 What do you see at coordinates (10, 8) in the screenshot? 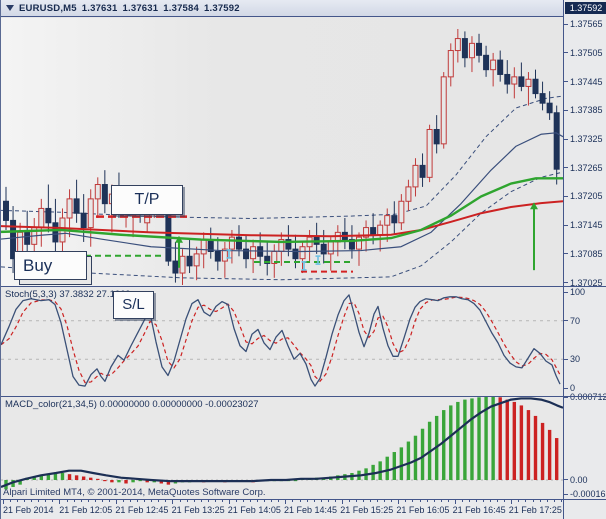
I see `chart-dropdown-icon` at bounding box center [10, 8].